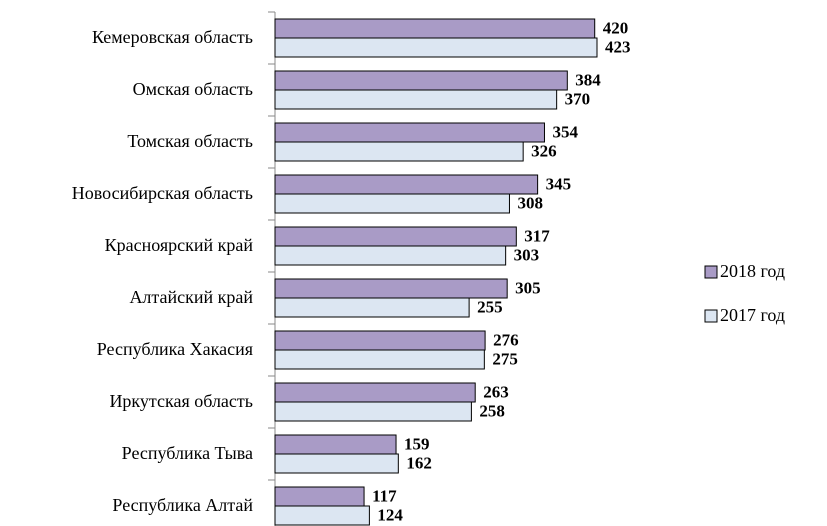 Image resolution: width=827 pixels, height=526 pixels. Describe the element at coordinates (182, 505) in the screenshot. I see `y-tick-label: Республика Алтай` at that location.